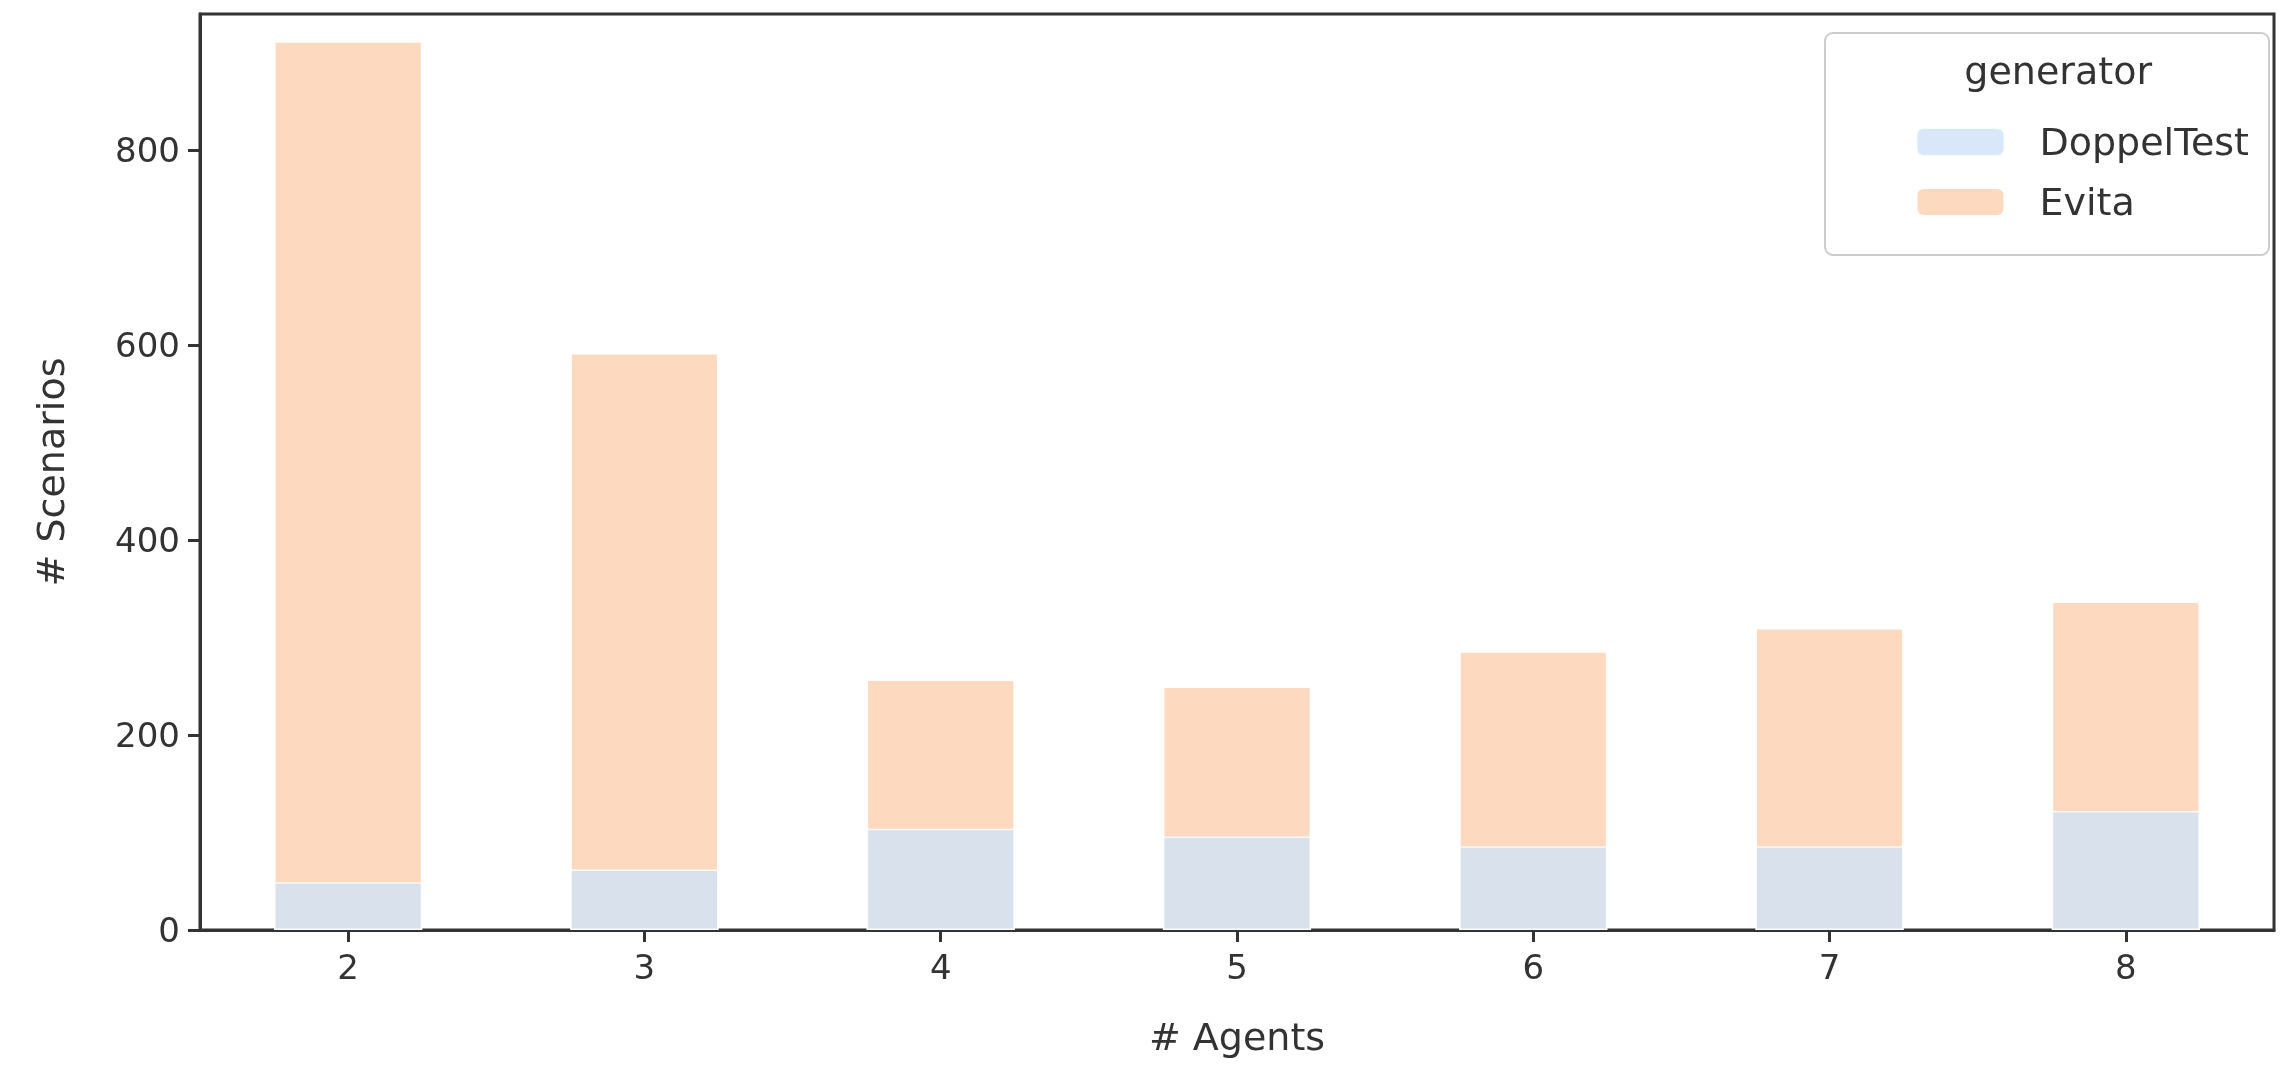  What do you see at coordinates (348, 967) in the screenshot?
I see `x-tick-label: 2` at bounding box center [348, 967].